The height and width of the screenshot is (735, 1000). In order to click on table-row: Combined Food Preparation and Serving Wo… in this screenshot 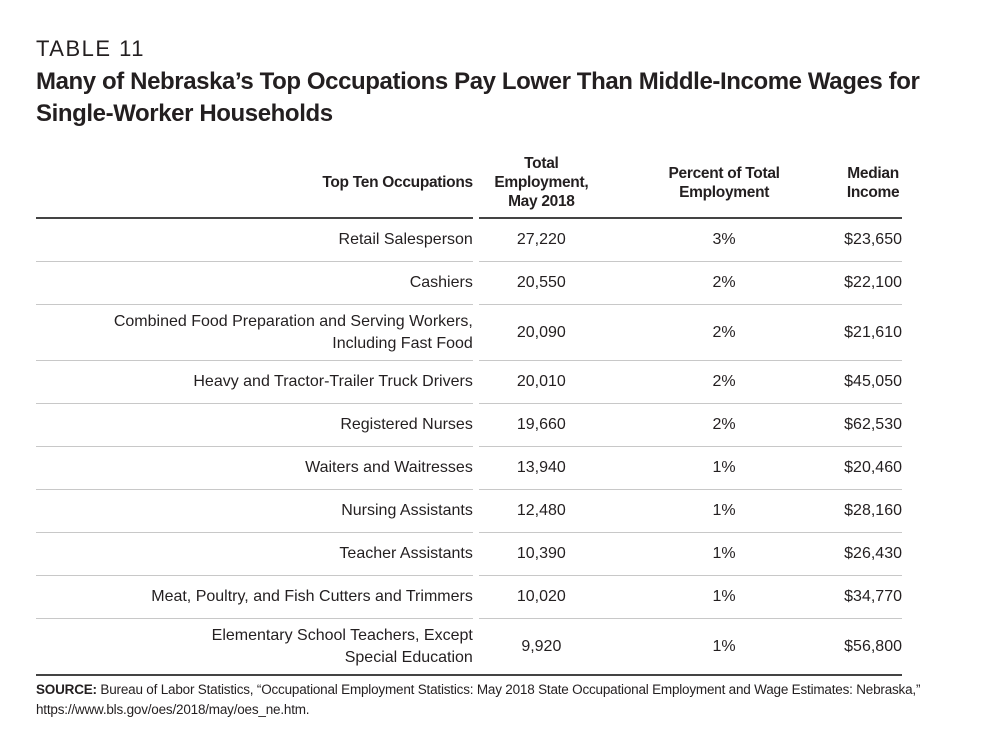, I will do `click(469, 333)`.